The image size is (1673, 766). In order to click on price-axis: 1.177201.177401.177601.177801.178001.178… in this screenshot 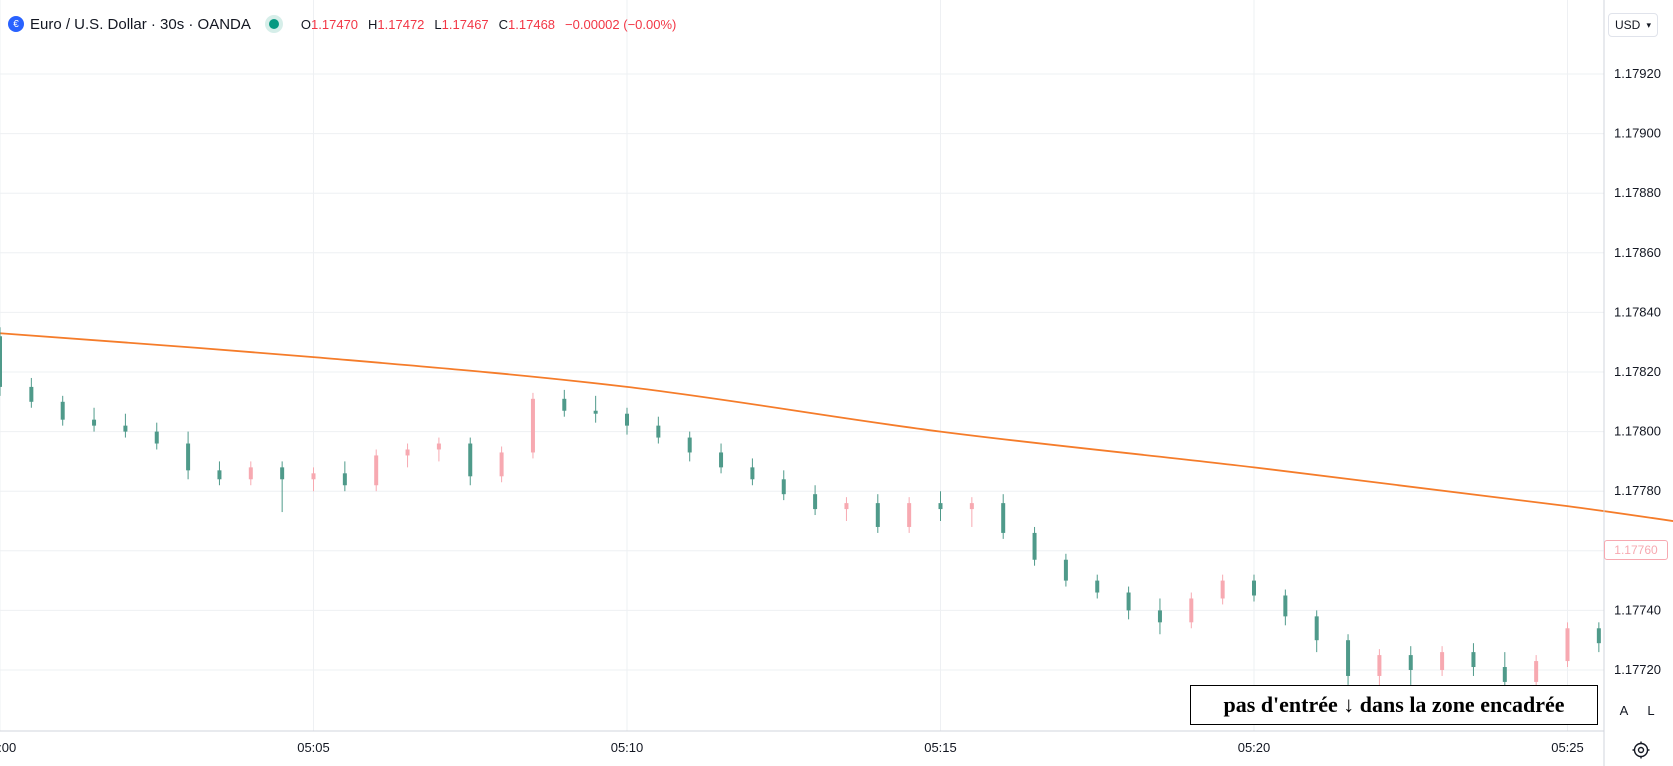, I will do `click(1637, 371)`.